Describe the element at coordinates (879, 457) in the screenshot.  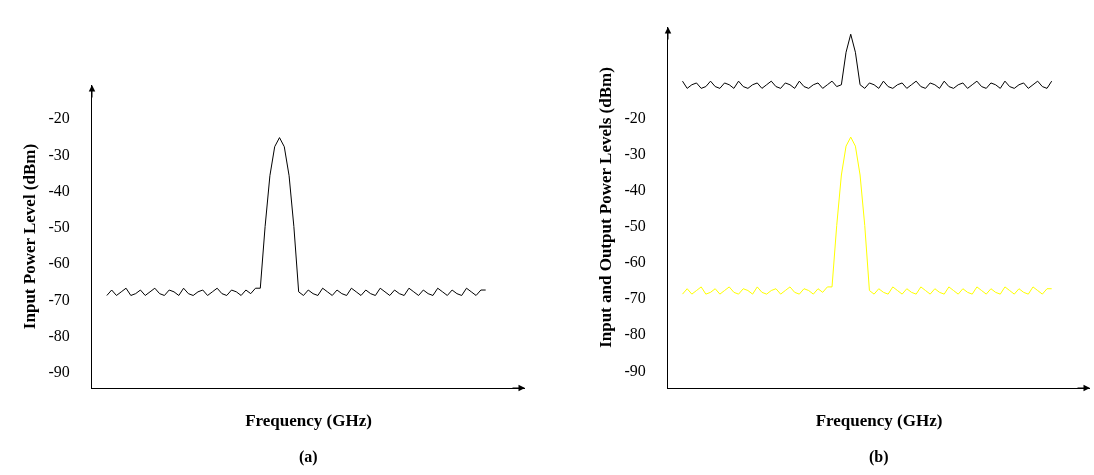
I see `text: (b)` at that location.